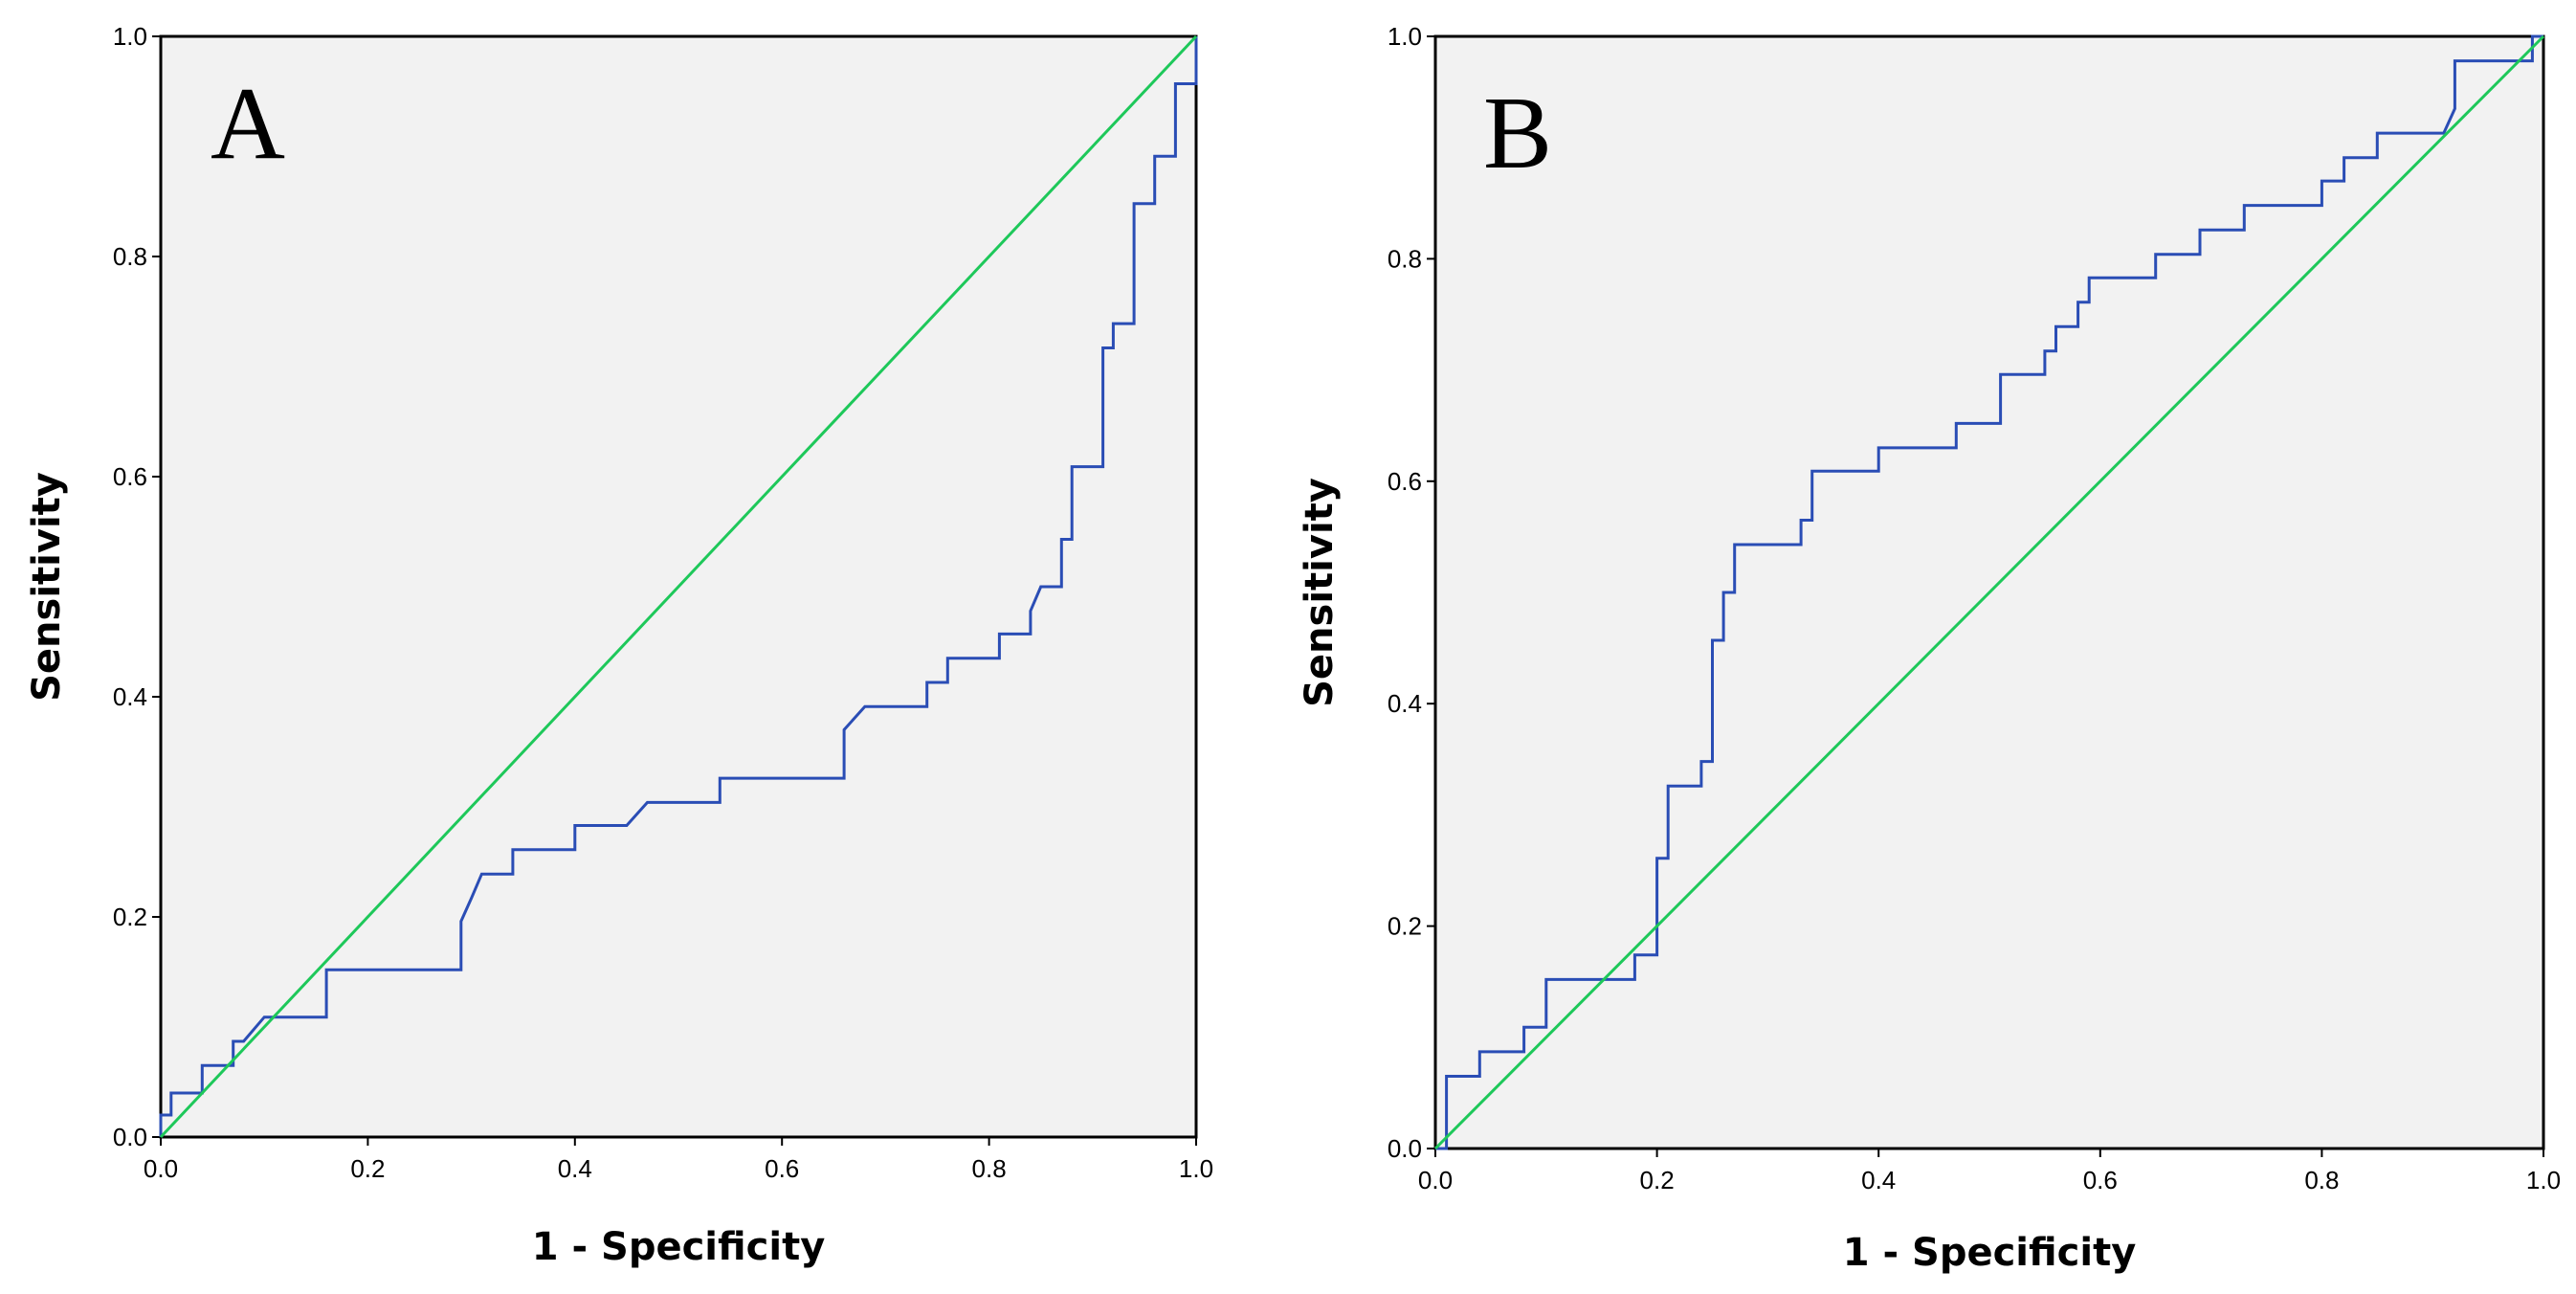  Describe the element at coordinates (248, 124) in the screenshot. I see `panel-label-a: A` at that location.